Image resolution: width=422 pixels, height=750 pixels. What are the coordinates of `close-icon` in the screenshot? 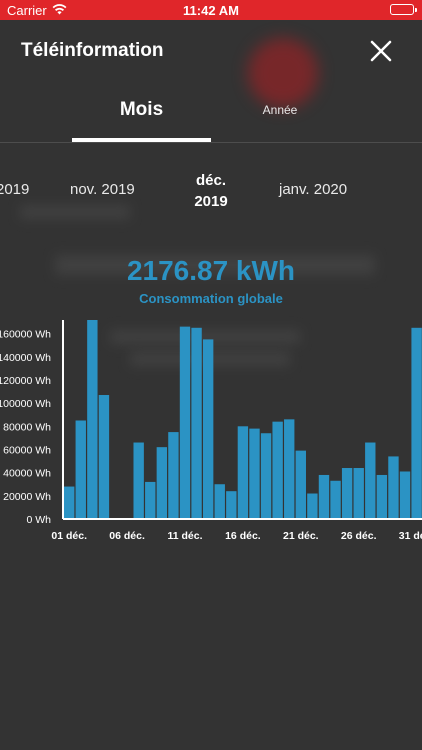 It's located at (381, 51).